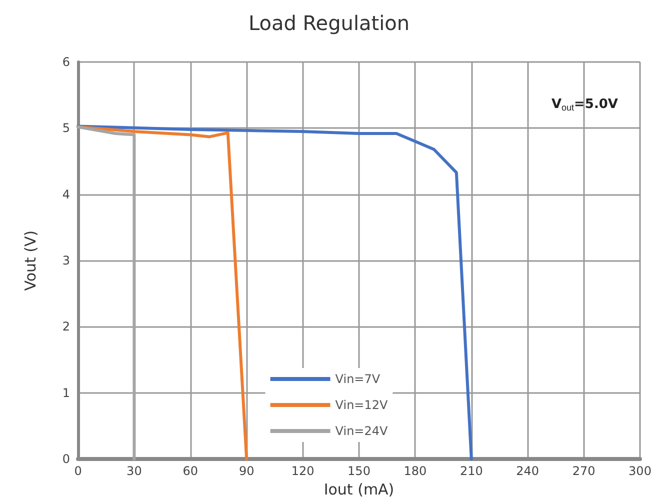  I want to click on x-tick-label: 240, so click(528, 471).